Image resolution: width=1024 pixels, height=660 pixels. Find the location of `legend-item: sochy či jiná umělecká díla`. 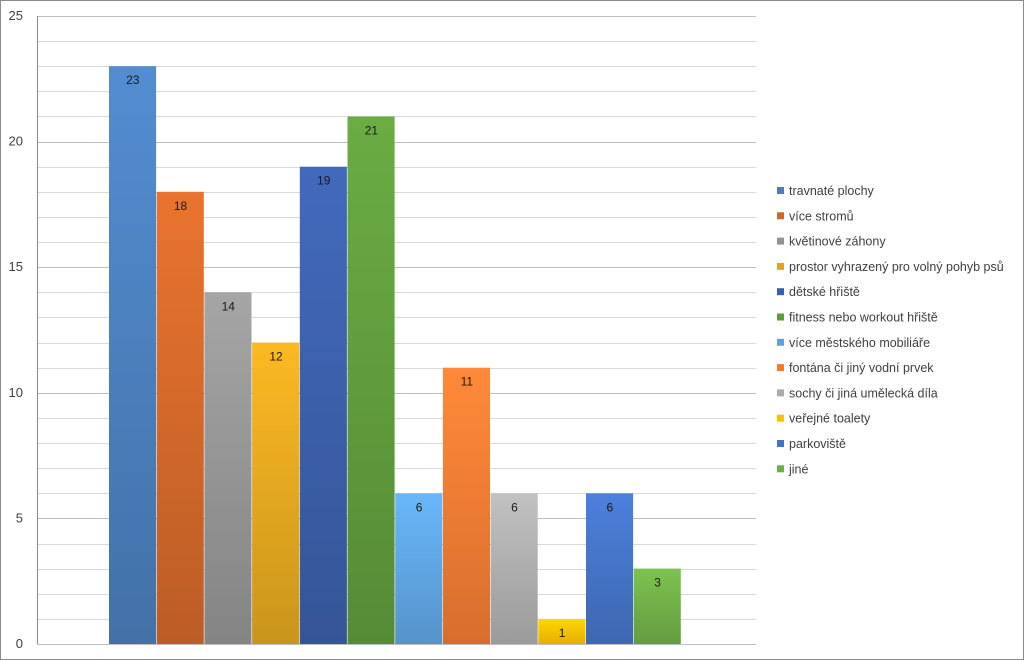

legend-item: sochy či jiná umělecká díla is located at coordinates (857, 393).